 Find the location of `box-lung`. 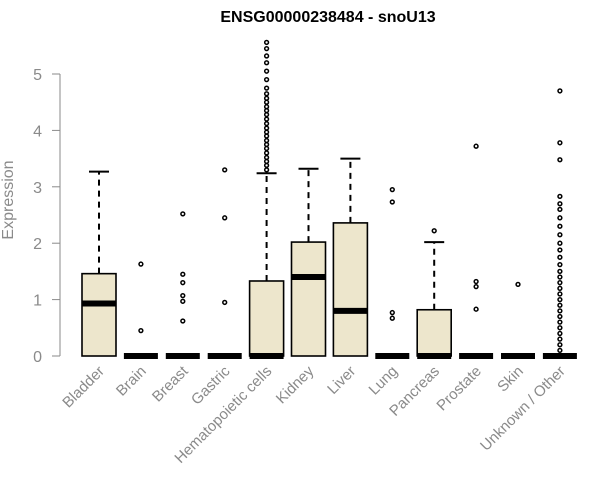

box-lung is located at coordinates (392, 272).